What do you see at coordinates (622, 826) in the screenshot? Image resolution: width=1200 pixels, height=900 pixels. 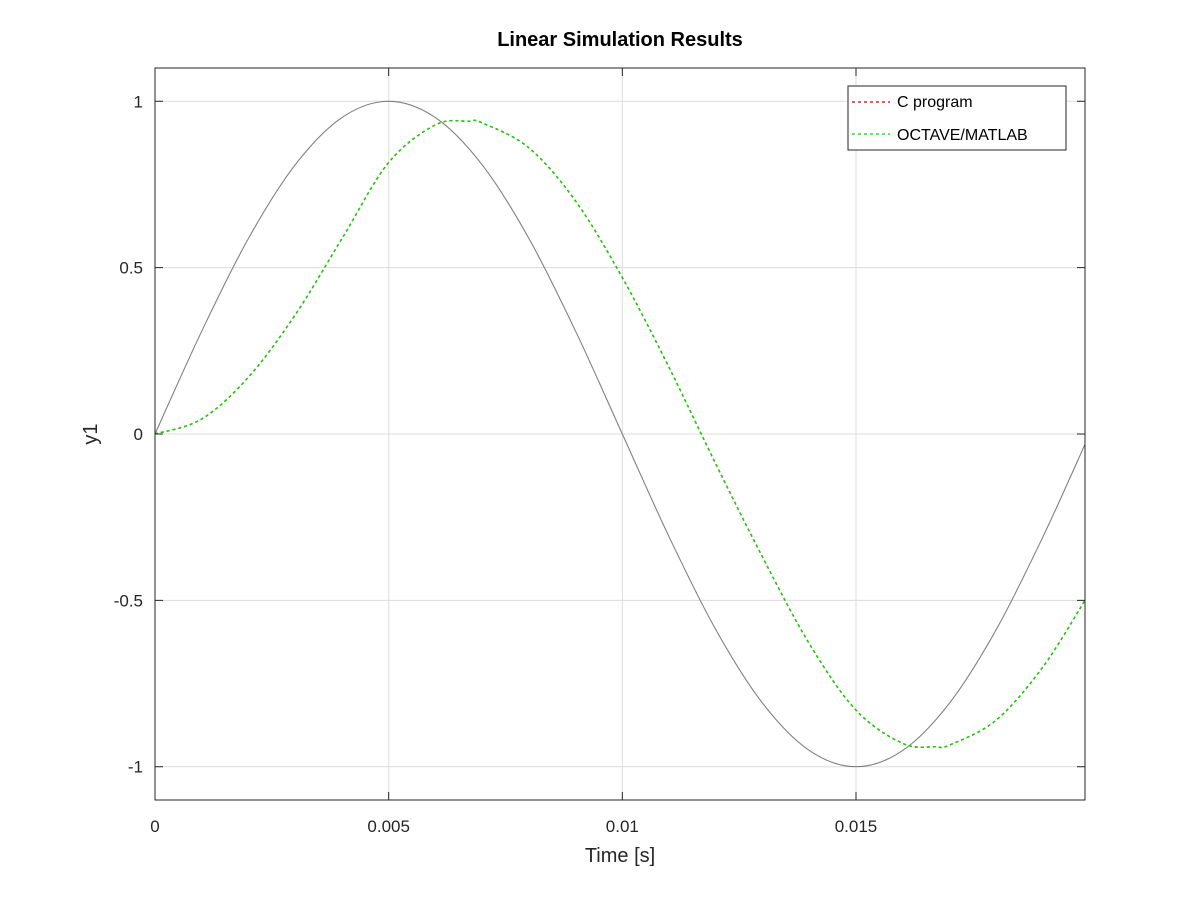 I see `x-tick-label: 0.01` at bounding box center [622, 826].